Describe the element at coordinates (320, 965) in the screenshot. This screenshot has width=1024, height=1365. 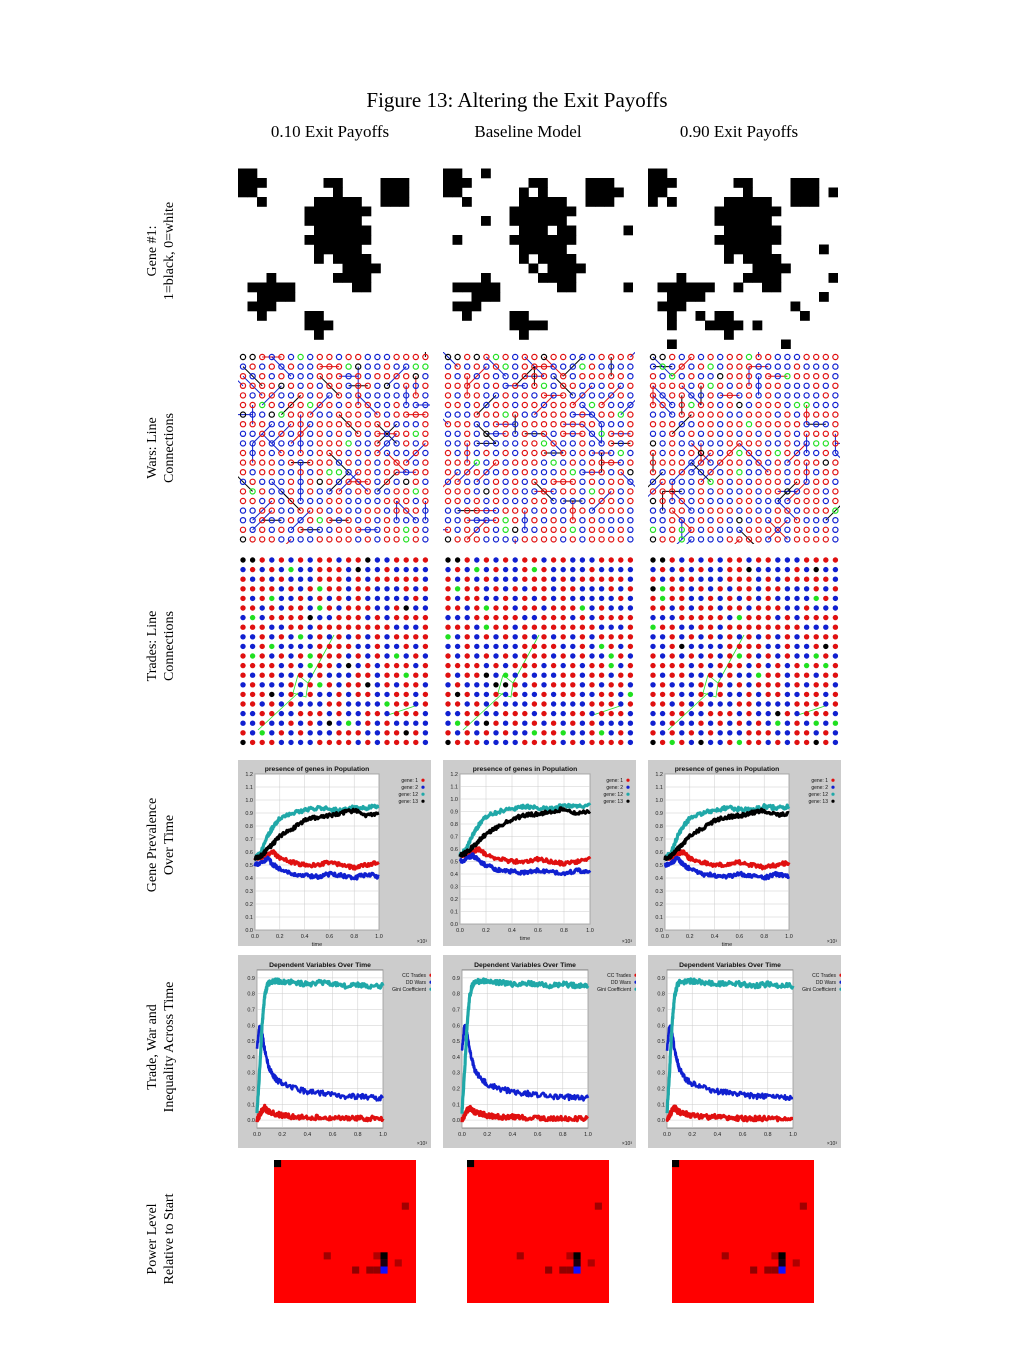
I see `chart-title: Dependent Variables Over Time` at that location.